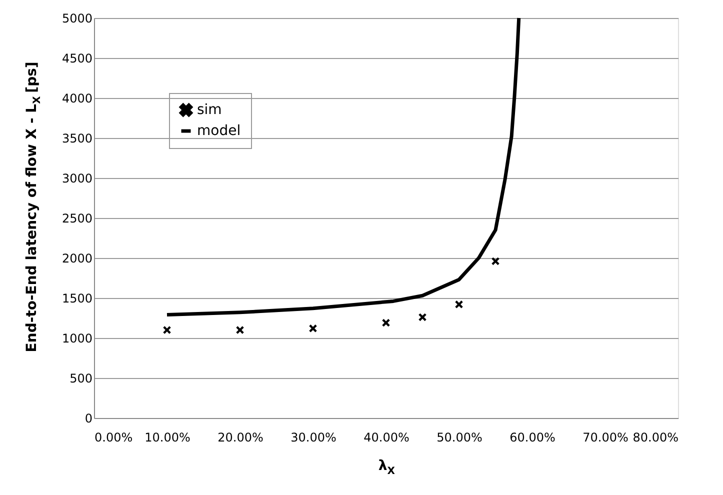 This screenshot has height=495, width=723. What do you see at coordinates (605, 437) in the screenshot?
I see `x-tick-label: 70.00%` at bounding box center [605, 437].